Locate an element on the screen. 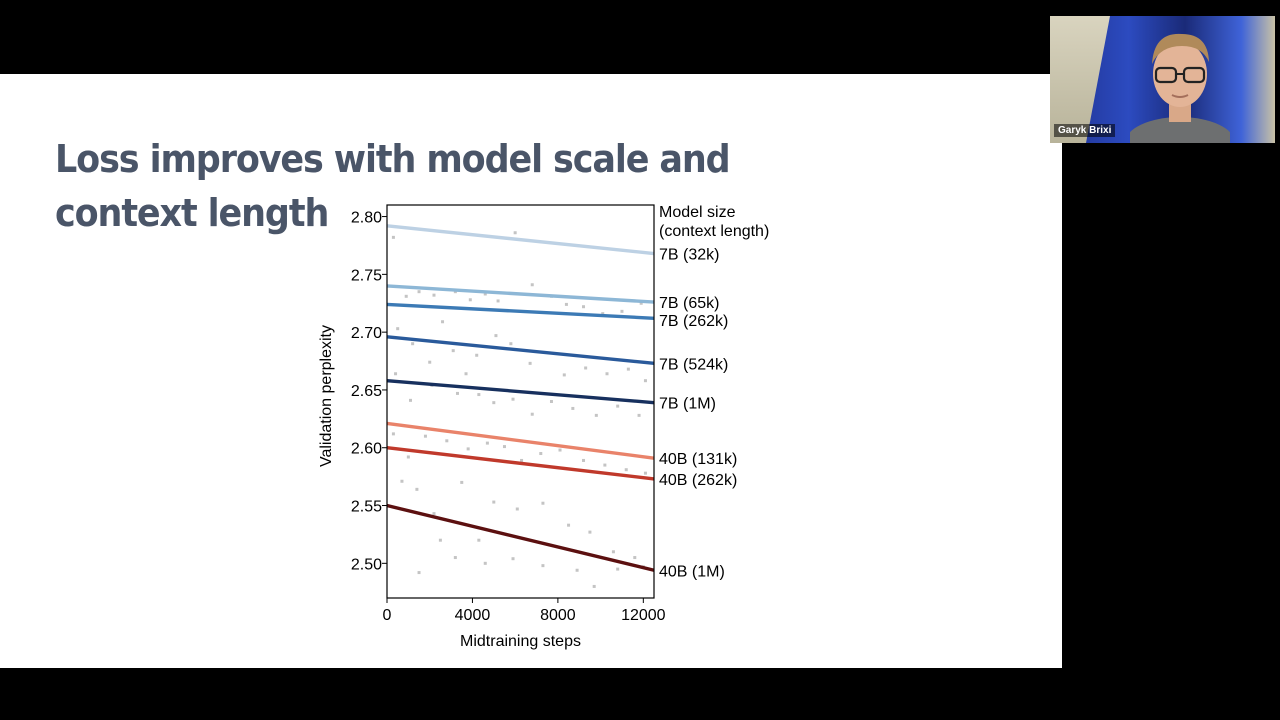 The image size is (1280, 720). legend-label: 40B (1M) is located at coordinates (692, 571).